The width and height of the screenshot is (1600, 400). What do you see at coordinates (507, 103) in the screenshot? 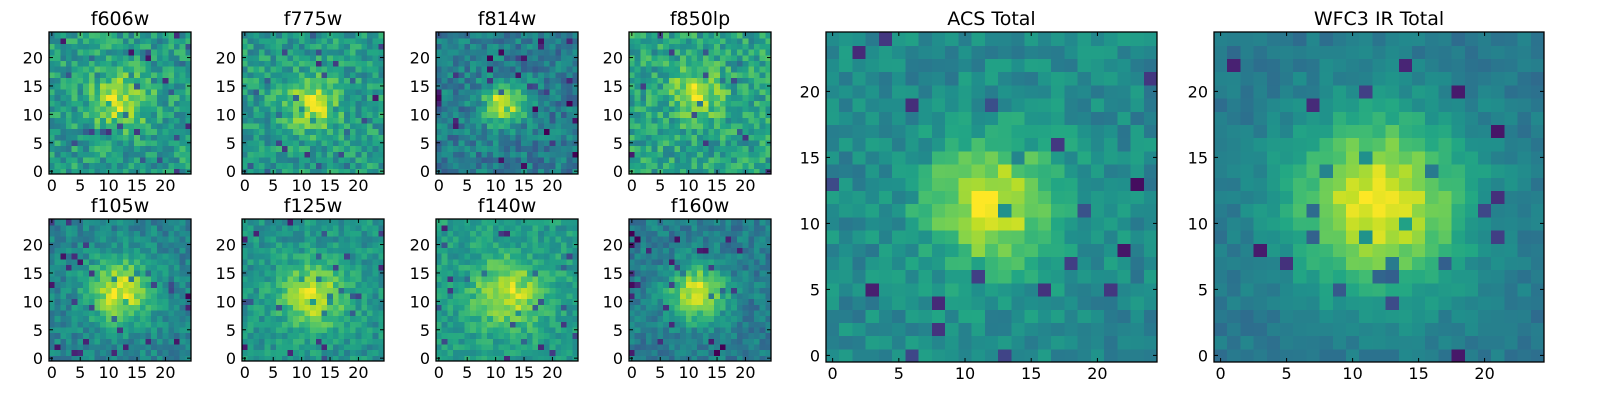
I see `image-cells` at bounding box center [507, 103].